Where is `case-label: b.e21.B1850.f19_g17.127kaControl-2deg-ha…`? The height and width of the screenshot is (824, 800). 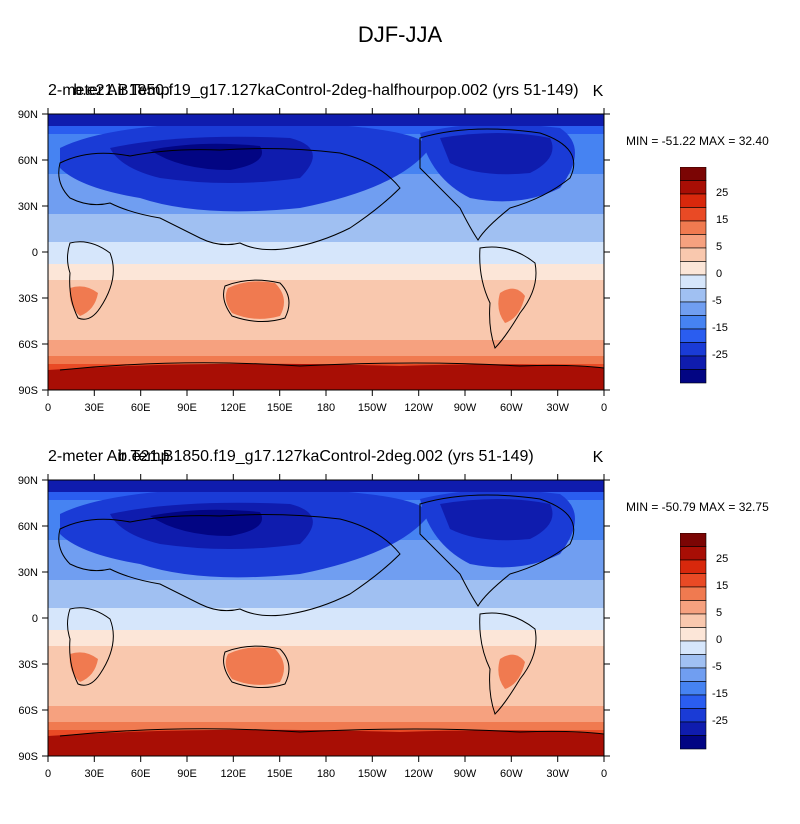
case-label: b.e21.B1850.f19_g17.127kaControl-2deg-ha… is located at coordinates (326, 90).